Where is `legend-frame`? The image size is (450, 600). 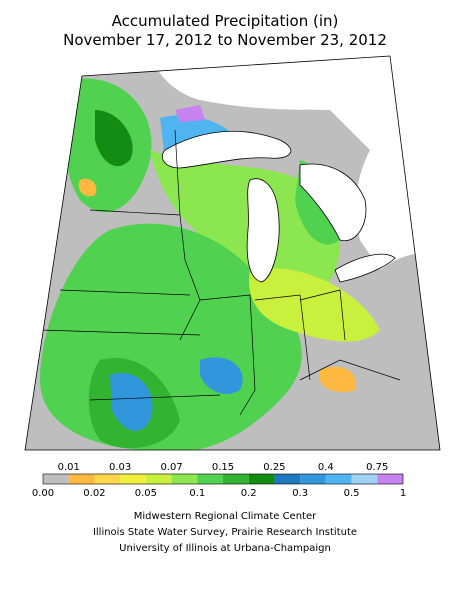
legend-frame is located at coordinates (223, 479).